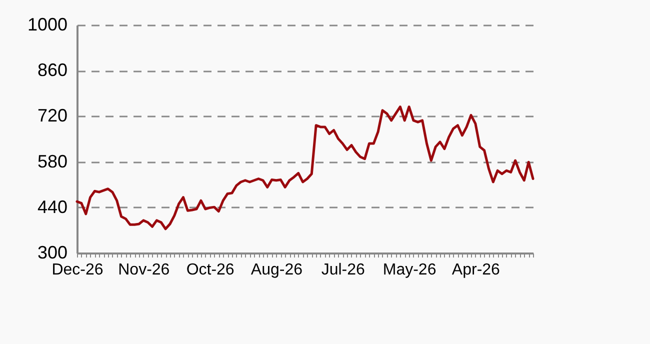 The width and height of the screenshot is (650, 344). I want to click on y-tick-label: 1000, so click(47, 24).